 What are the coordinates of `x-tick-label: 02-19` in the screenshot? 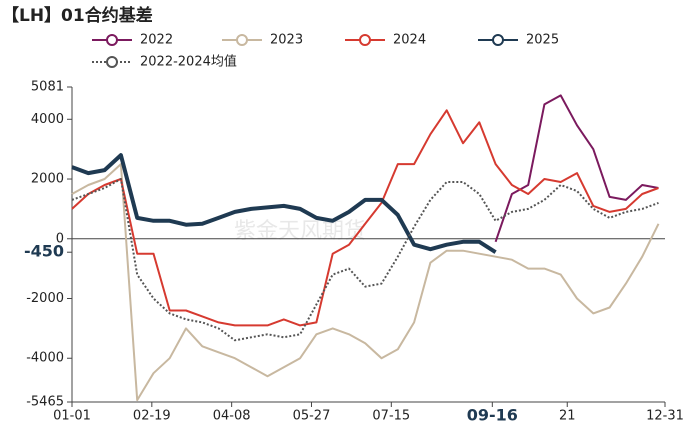 It's located at (152, 416).